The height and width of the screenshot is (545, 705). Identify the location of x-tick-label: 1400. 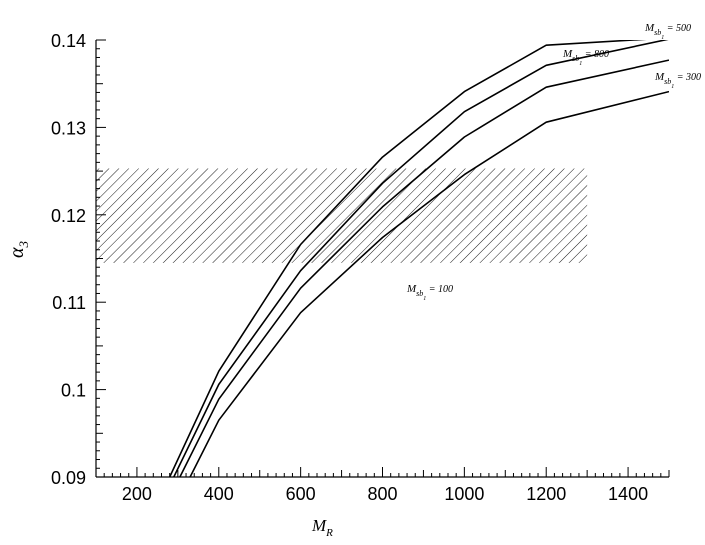
(628, 494).